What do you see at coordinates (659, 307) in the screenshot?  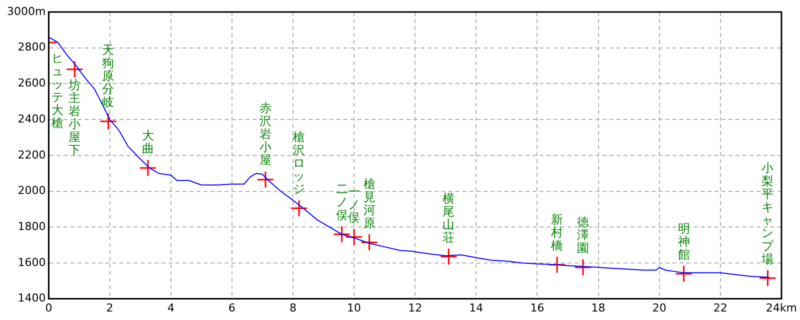 I see `x-tick-label: 20` at bounding box center [659, 307].